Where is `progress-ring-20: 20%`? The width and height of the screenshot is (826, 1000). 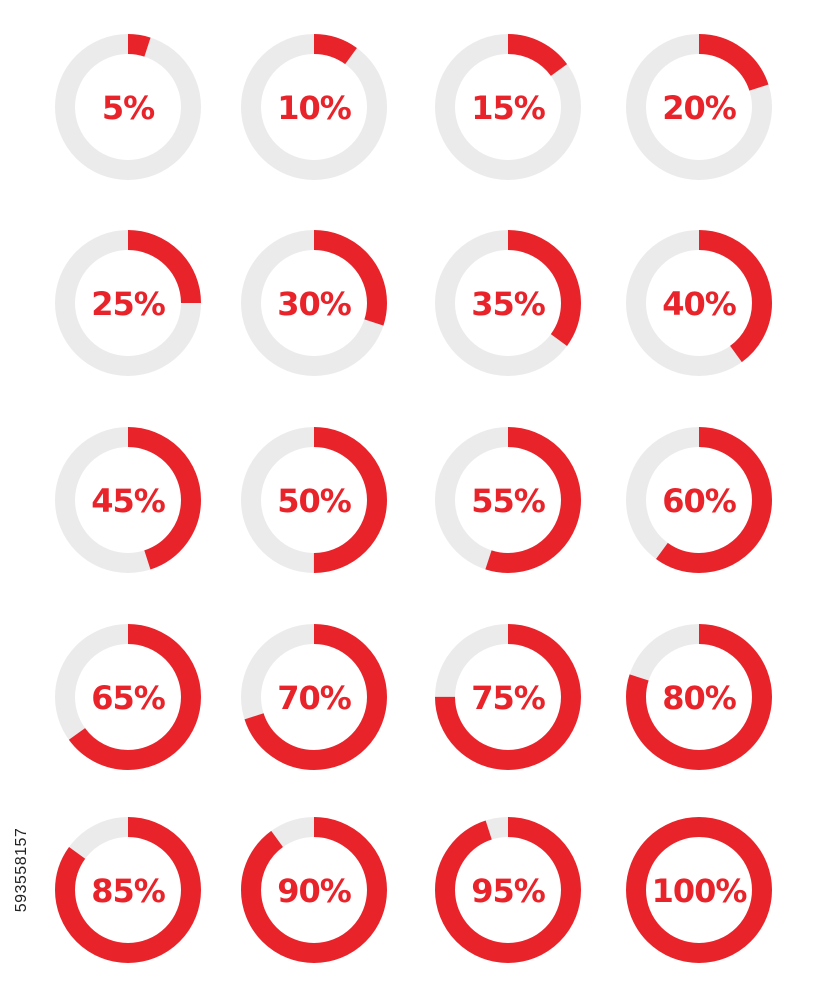
progress-ring-20: 20% is located at coordinates (699, 107).